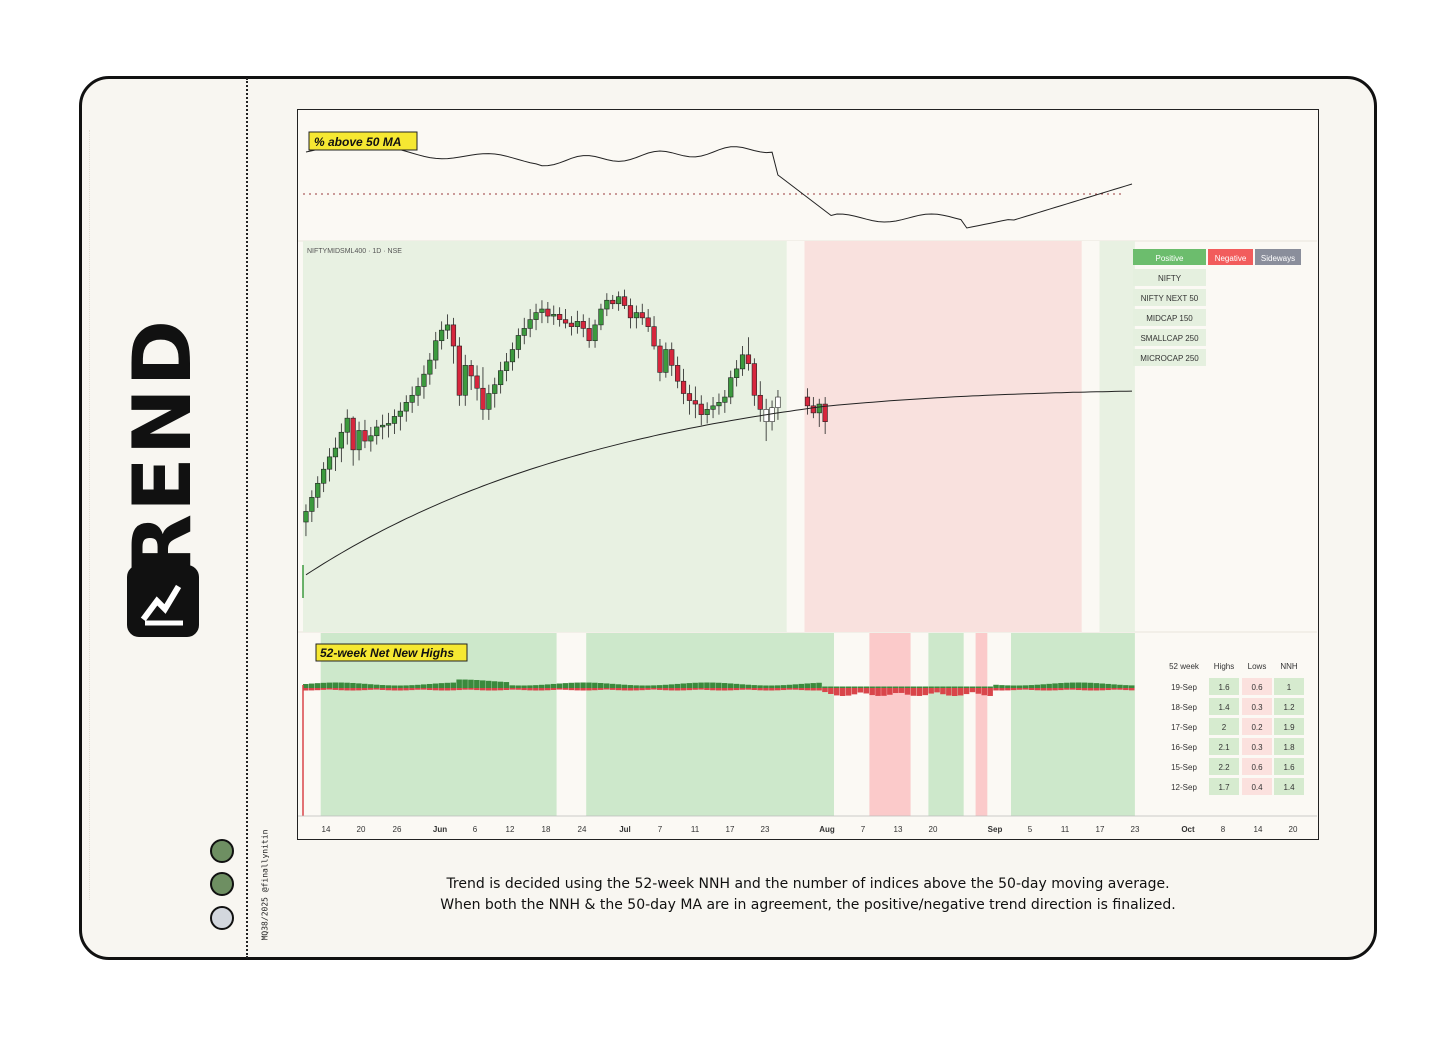 This screenshot has width=1456, height=1040. What do you see at coordinates (946, 724) in the screenshot?
I see `nnh-band` at bounding box center [946, 724].